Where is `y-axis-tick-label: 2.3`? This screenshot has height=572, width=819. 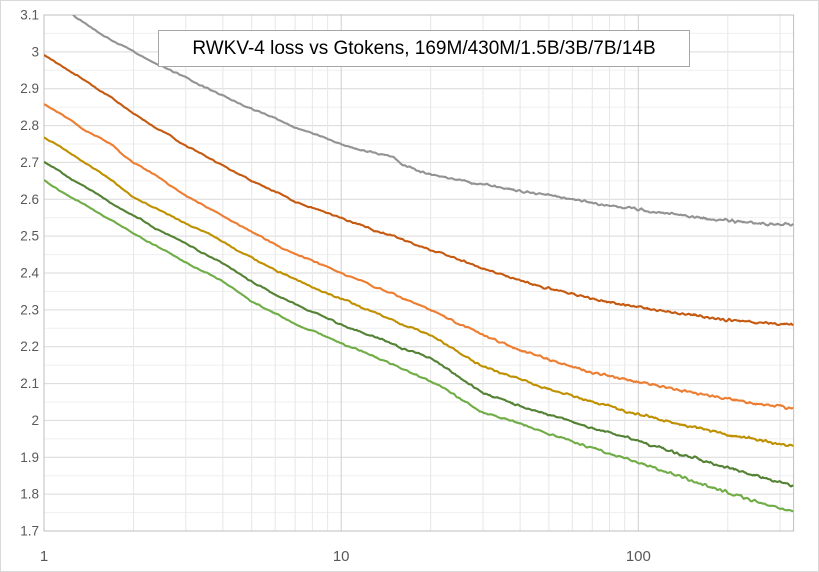
y-axis-tick-label: 2.3 is located at coordinates (29, 309).